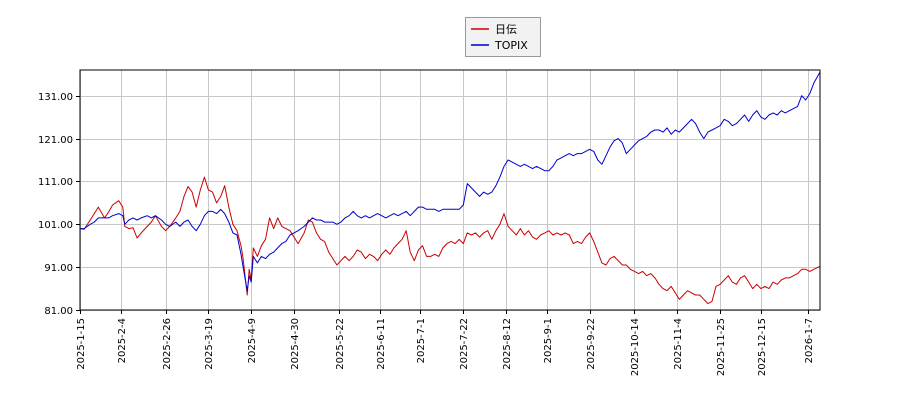 This screenshot has width=900, height=400. I want to click on legend-label: 日伝, so click(506, 29).